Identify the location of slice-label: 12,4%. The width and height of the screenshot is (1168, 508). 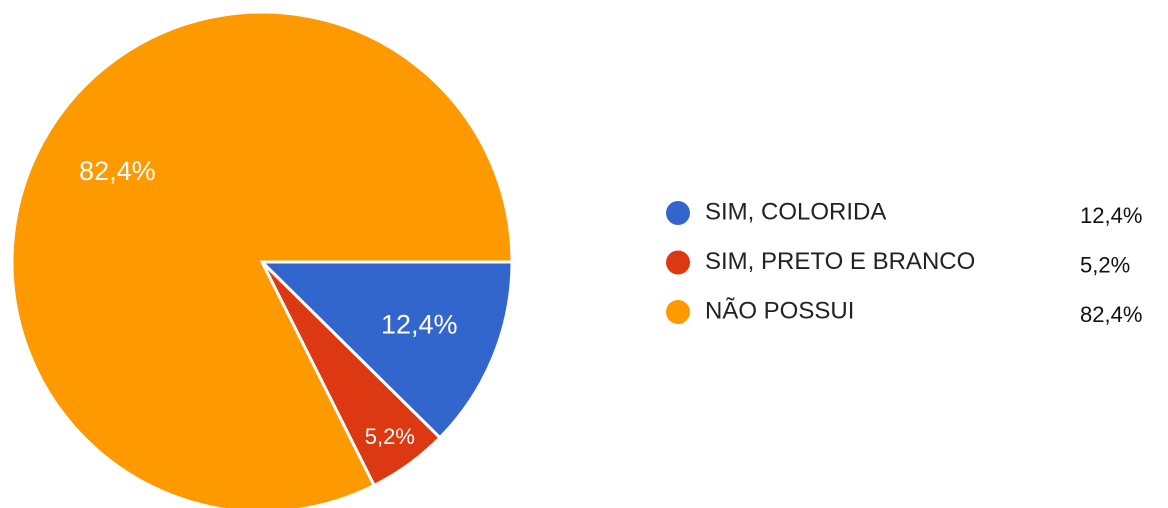
(419, 325).